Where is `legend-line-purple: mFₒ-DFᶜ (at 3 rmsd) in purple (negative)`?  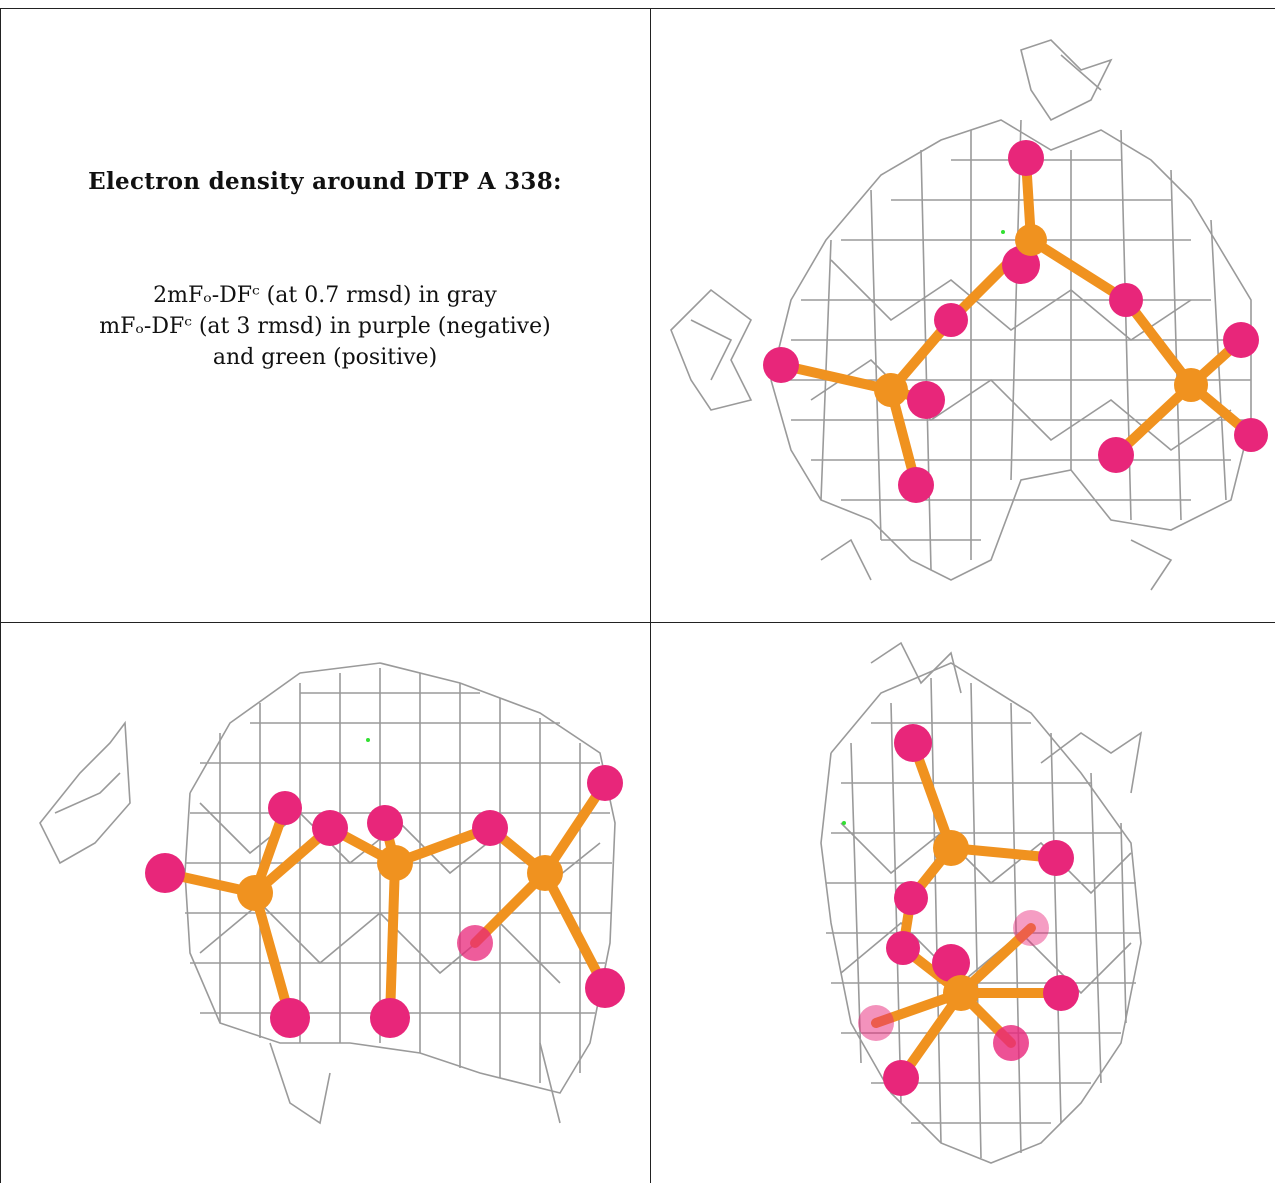
legend-line-purple: mFₒ-DFᶜ (at 3 rmsd) in purple (negative) is located at coordinates (325, 326).